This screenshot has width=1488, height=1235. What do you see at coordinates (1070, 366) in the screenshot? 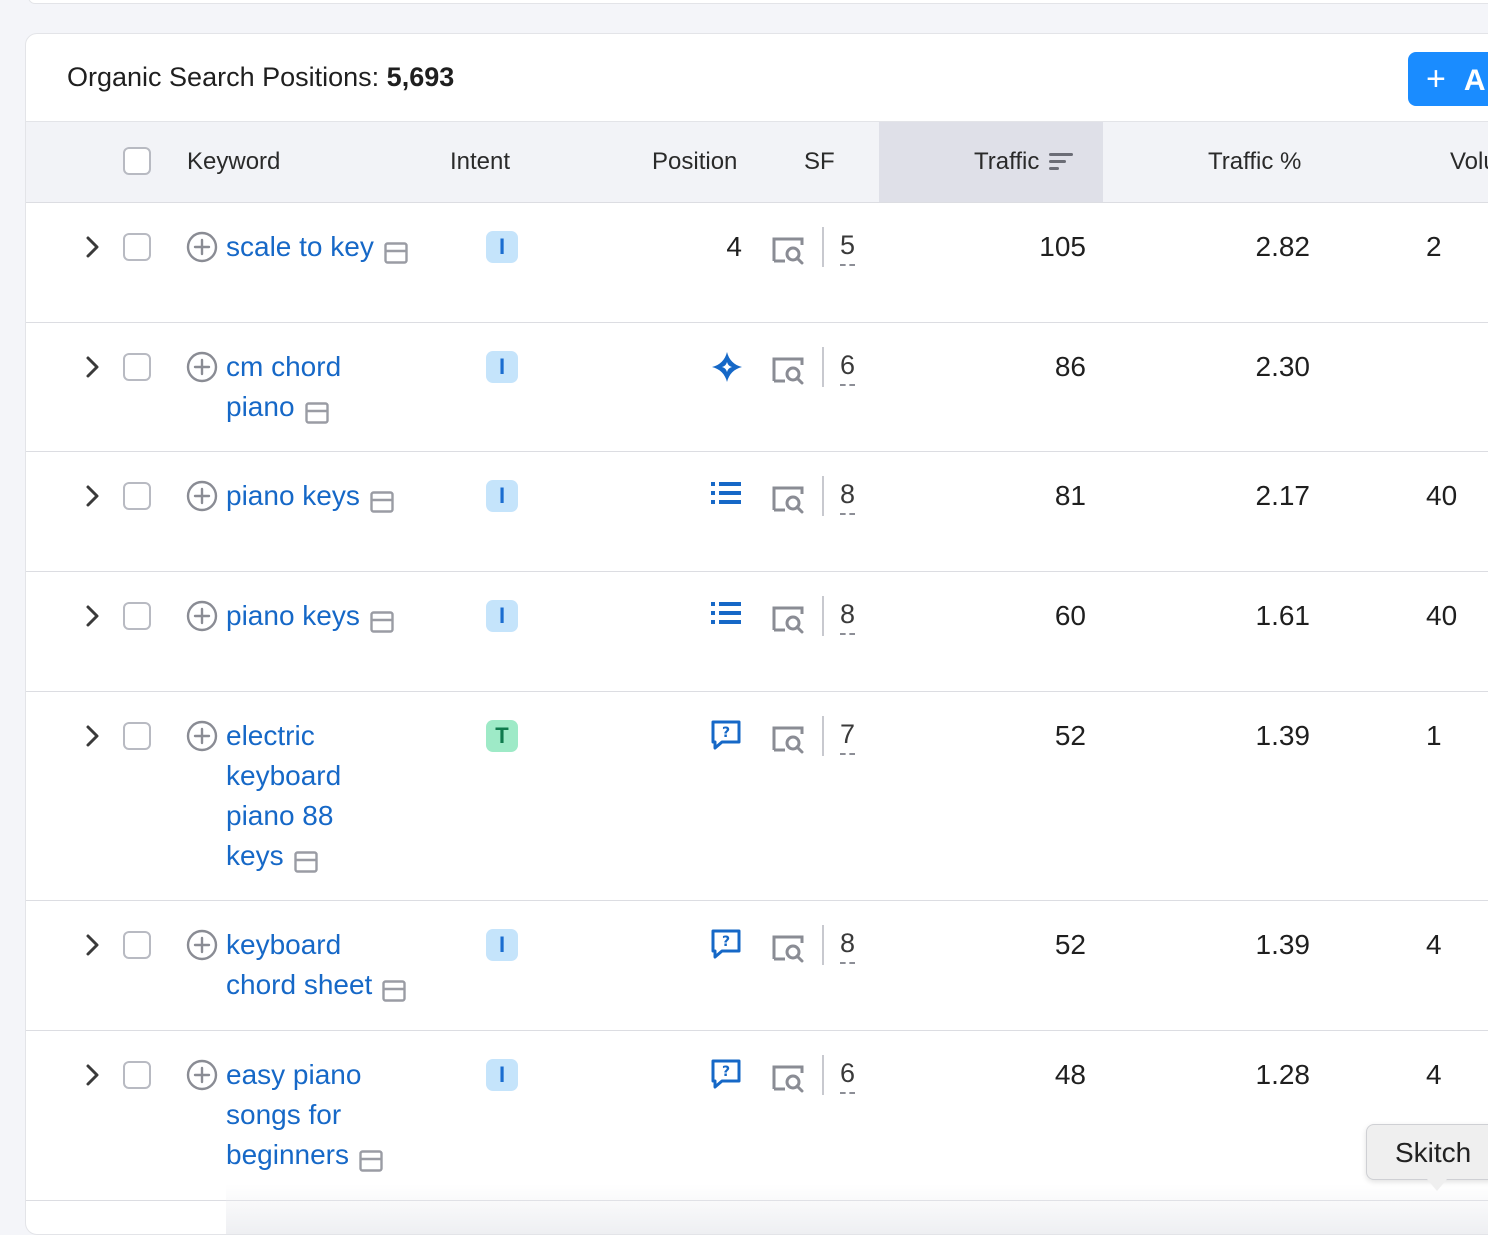
I see `traffic-value: 86` at bounding box center [1070, 366].